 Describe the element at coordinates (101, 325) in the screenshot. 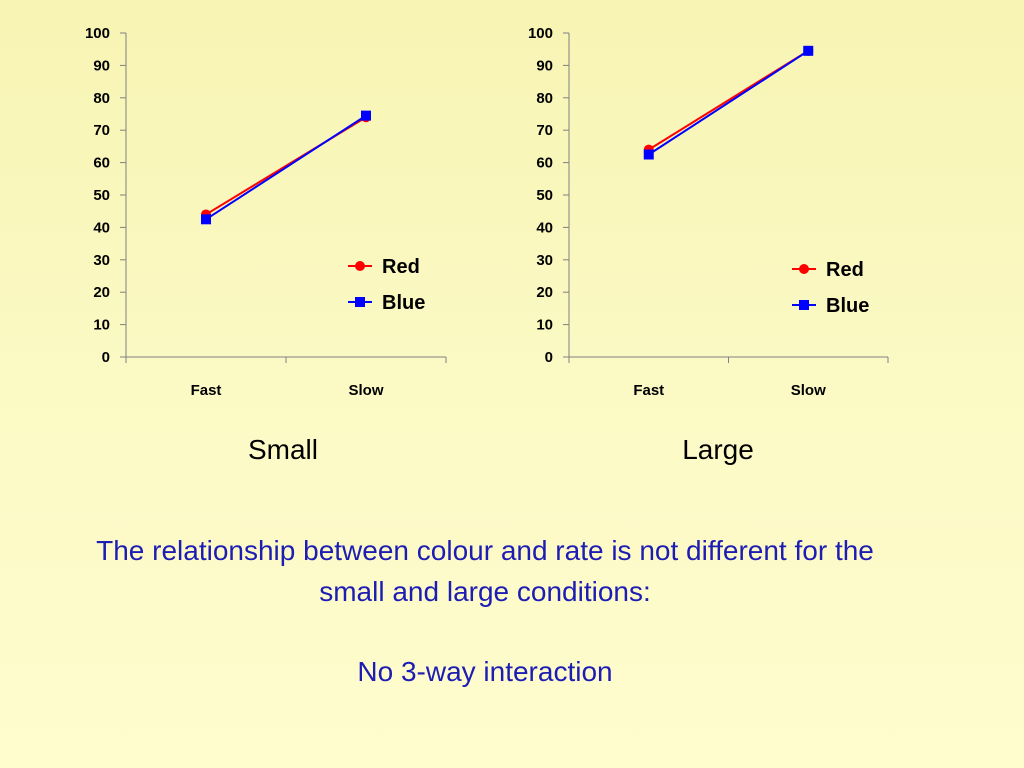

I see `y-tick-label-small: 10` at that location.